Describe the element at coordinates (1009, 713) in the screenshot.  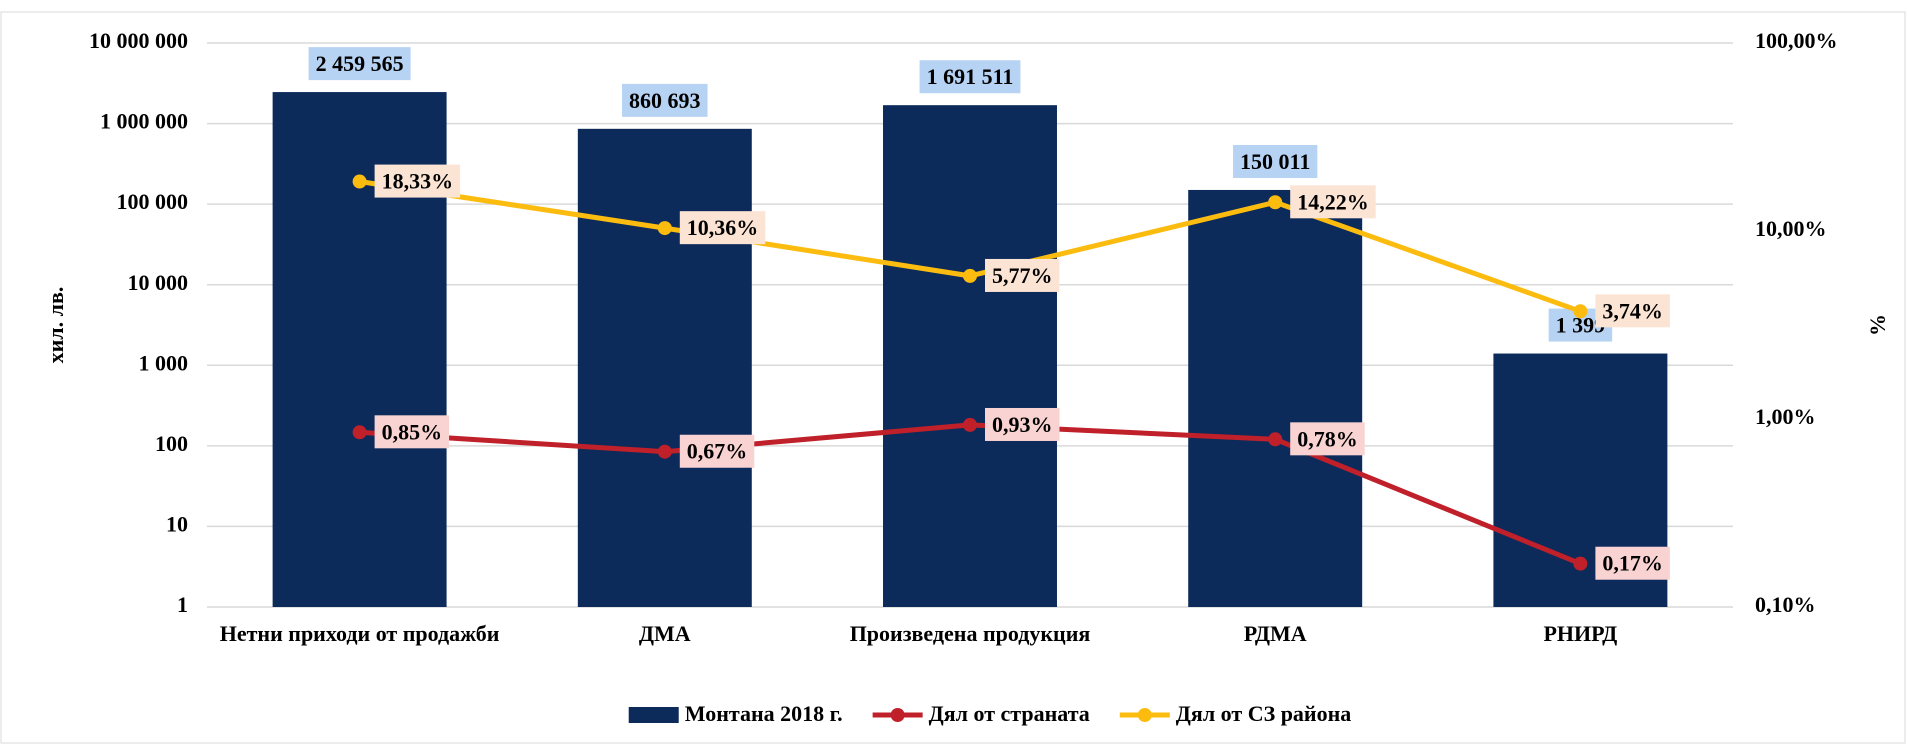
I see `legend-text: Дял от страната` at that location.